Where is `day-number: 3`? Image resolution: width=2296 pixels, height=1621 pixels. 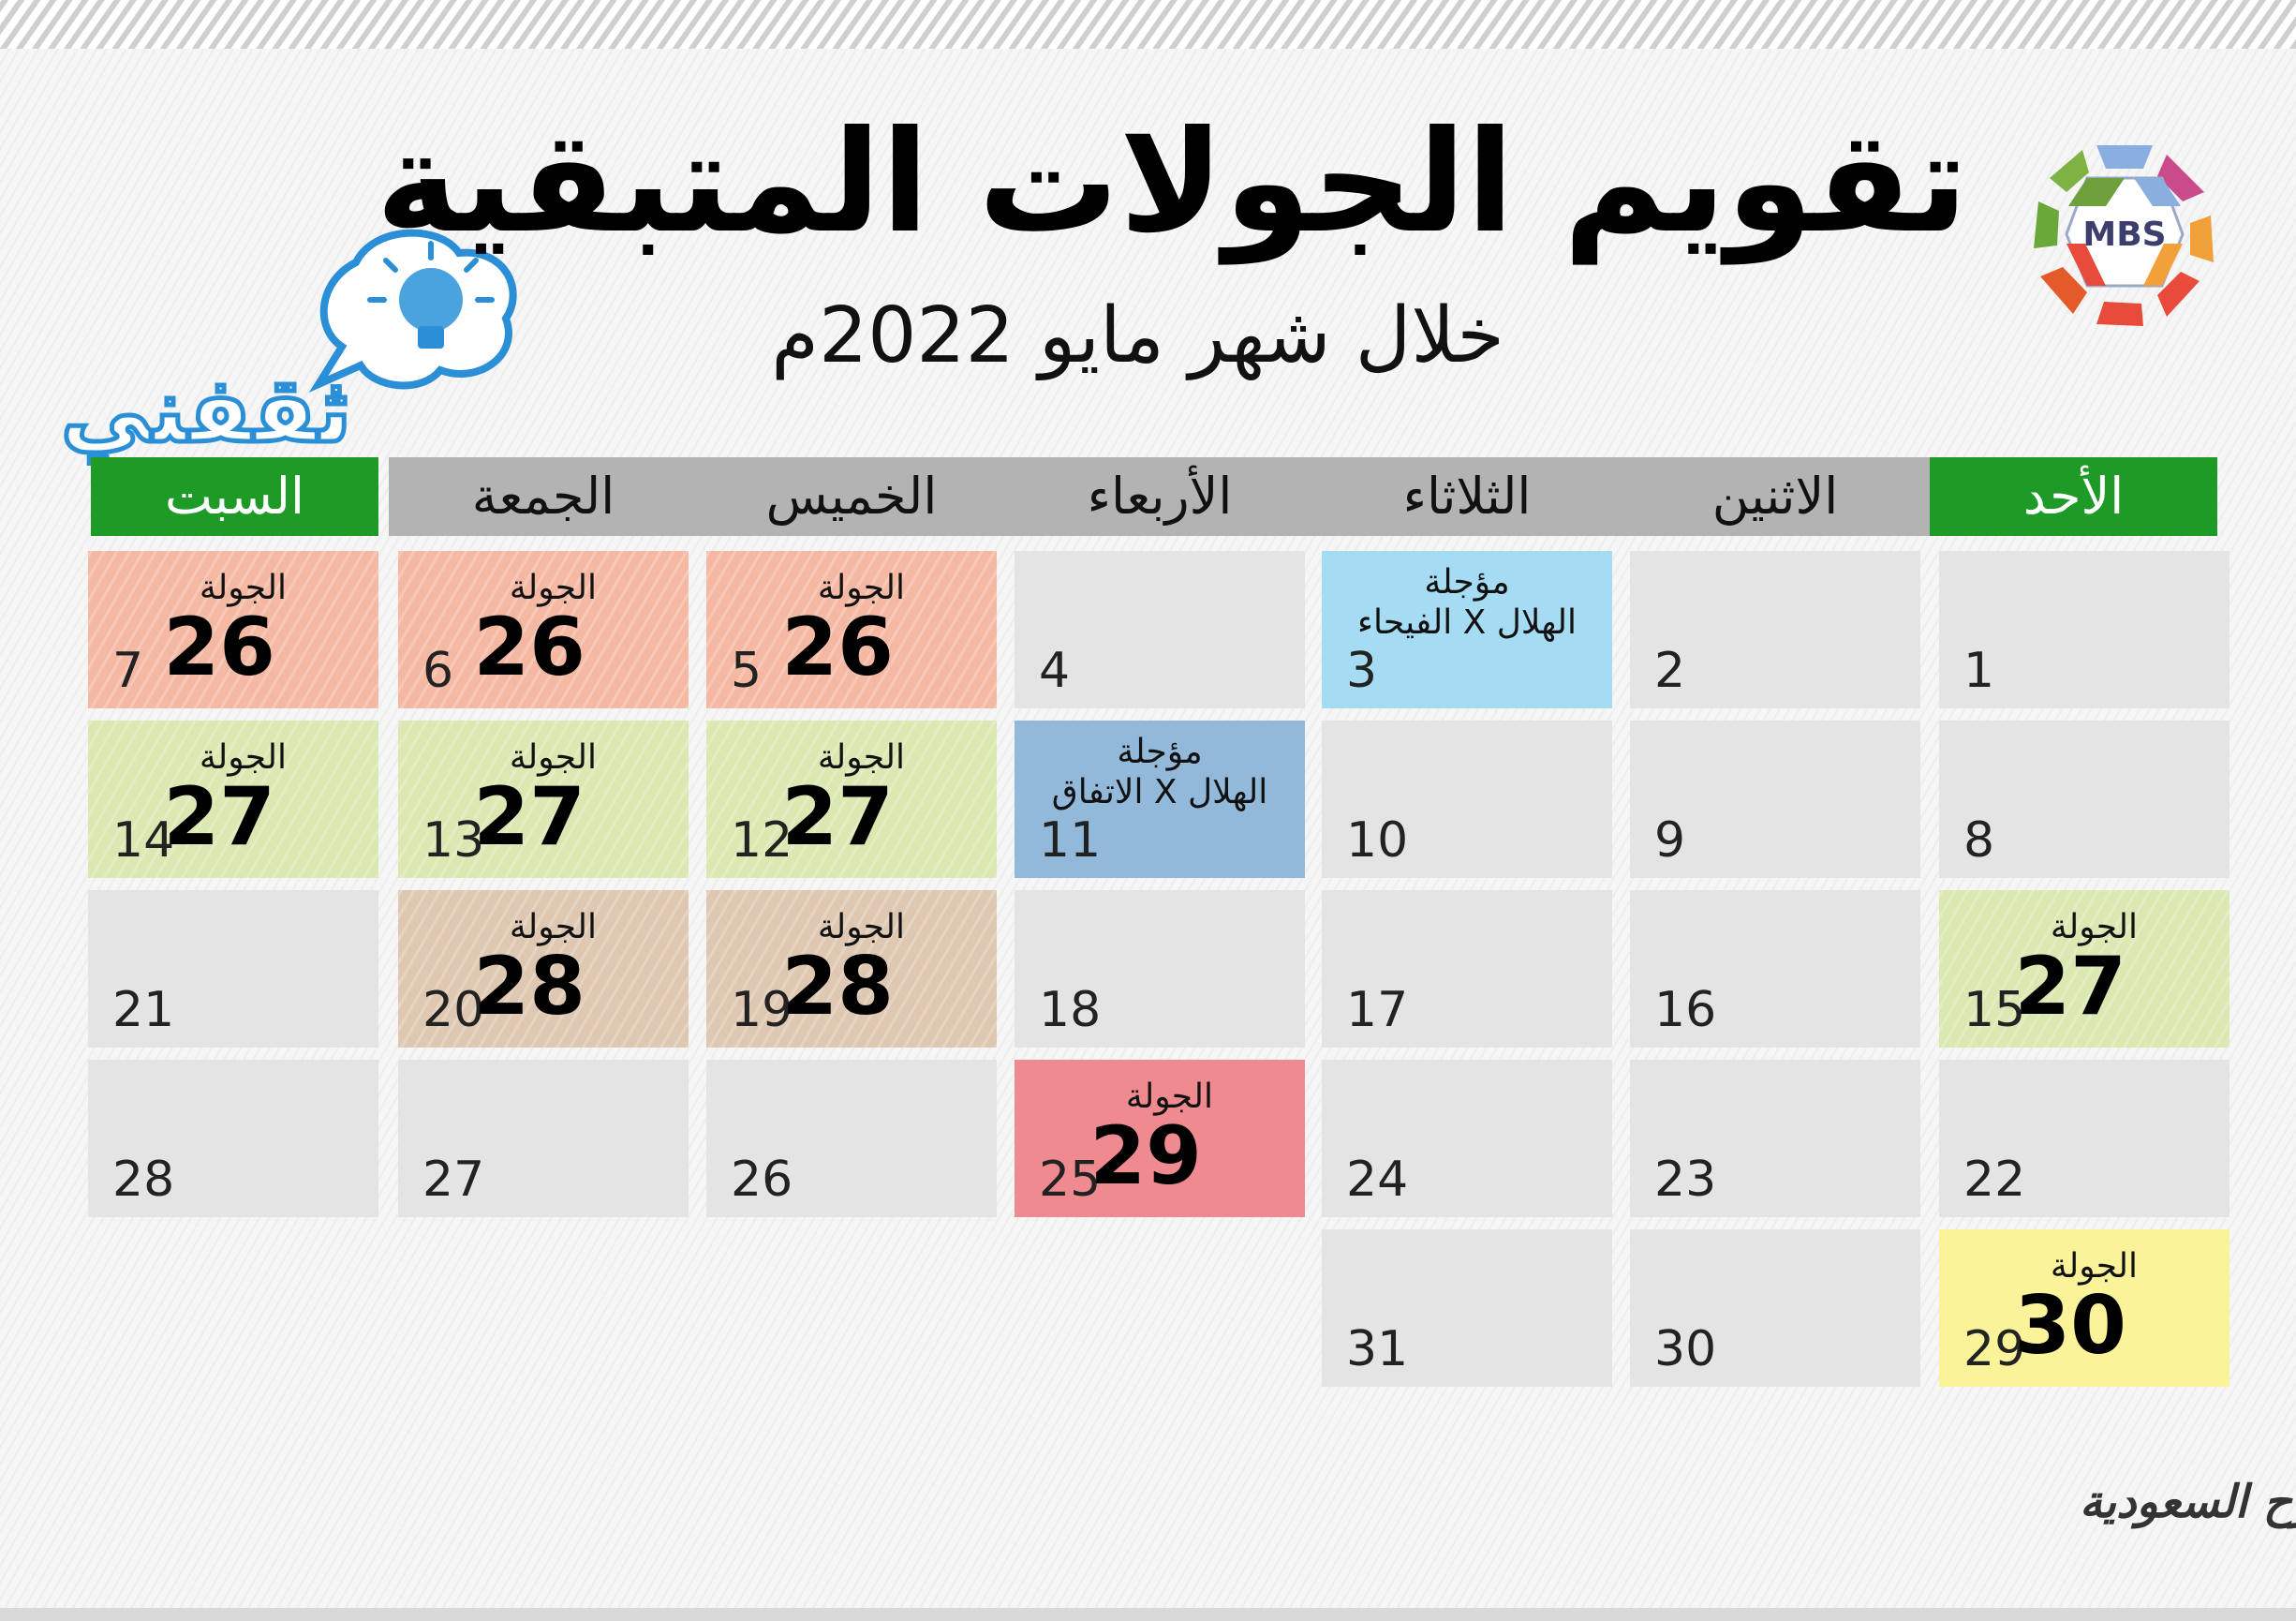
day-number: 3 is located at coordinates (1362, 671).